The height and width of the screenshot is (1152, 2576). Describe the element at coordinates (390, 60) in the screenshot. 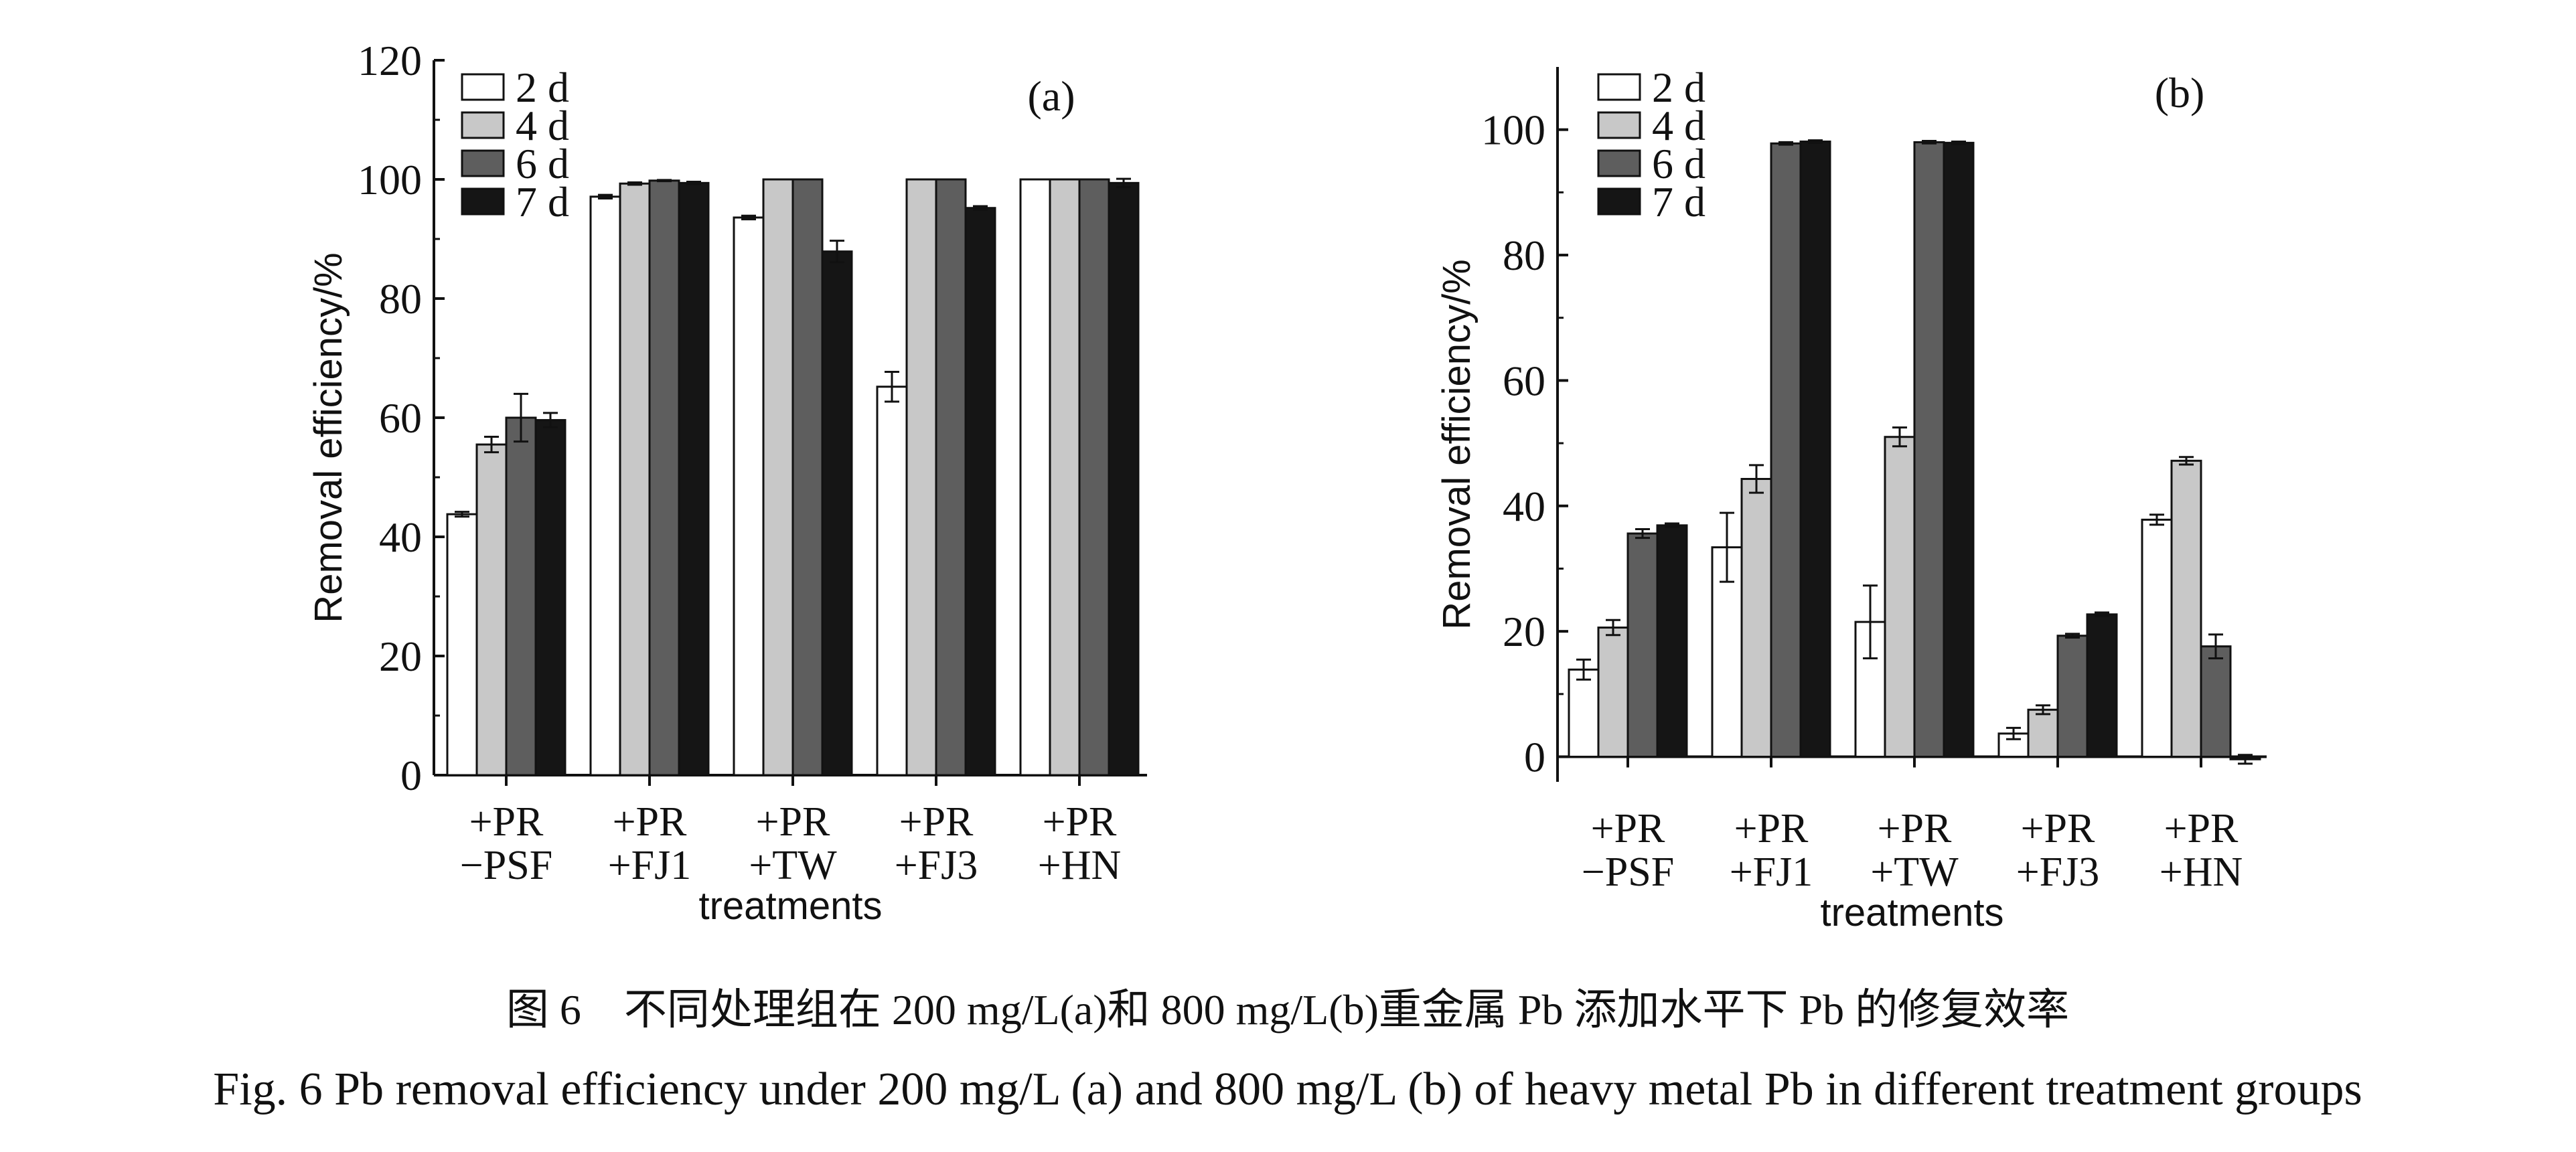

I see `y-tick-label: 120` at that location.